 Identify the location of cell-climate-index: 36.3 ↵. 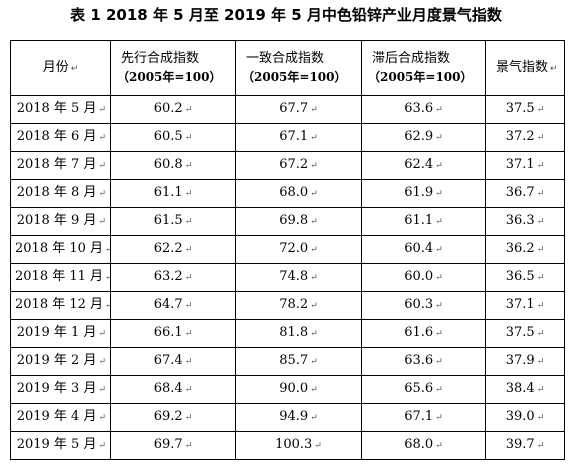
(525, 221).